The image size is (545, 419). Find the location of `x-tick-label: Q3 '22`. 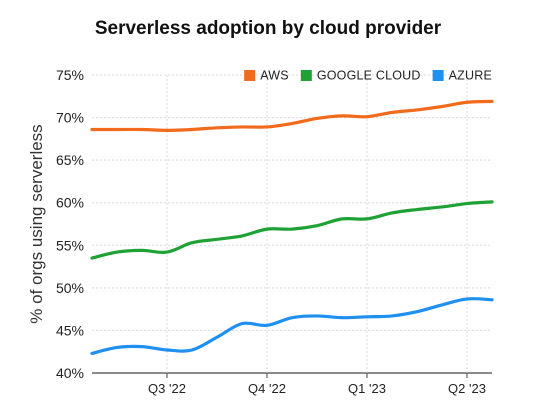

x-tick-label: Q3 '22 is located at coordinates (167, 388).